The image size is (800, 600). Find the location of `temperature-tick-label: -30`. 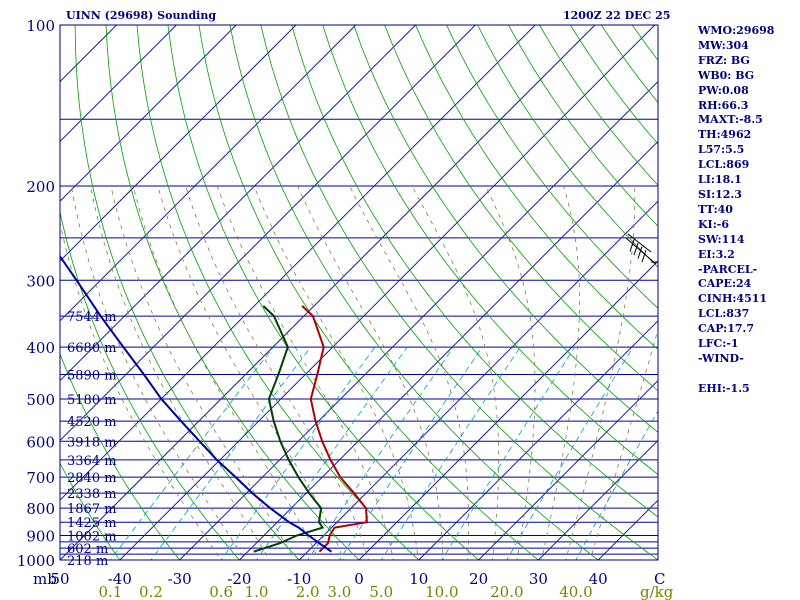

temperature-tick-label: -30 is located at coordinates (180, 579).